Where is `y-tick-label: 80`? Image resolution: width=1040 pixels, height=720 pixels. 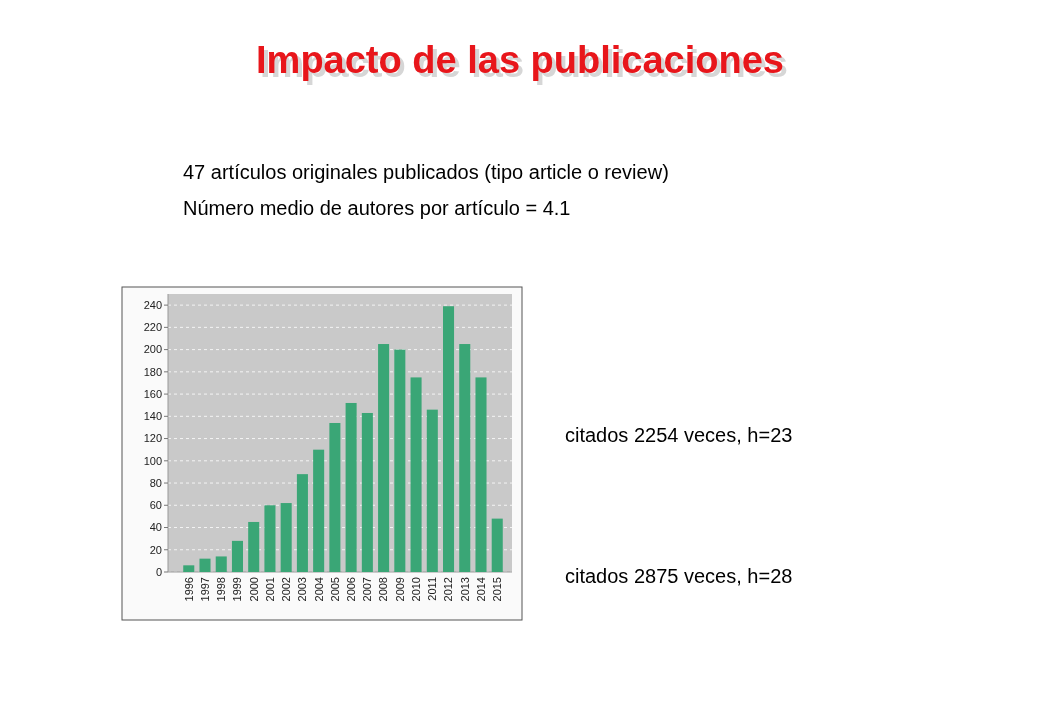
y-tick-label: 80 is located at coordinates (155, 482).